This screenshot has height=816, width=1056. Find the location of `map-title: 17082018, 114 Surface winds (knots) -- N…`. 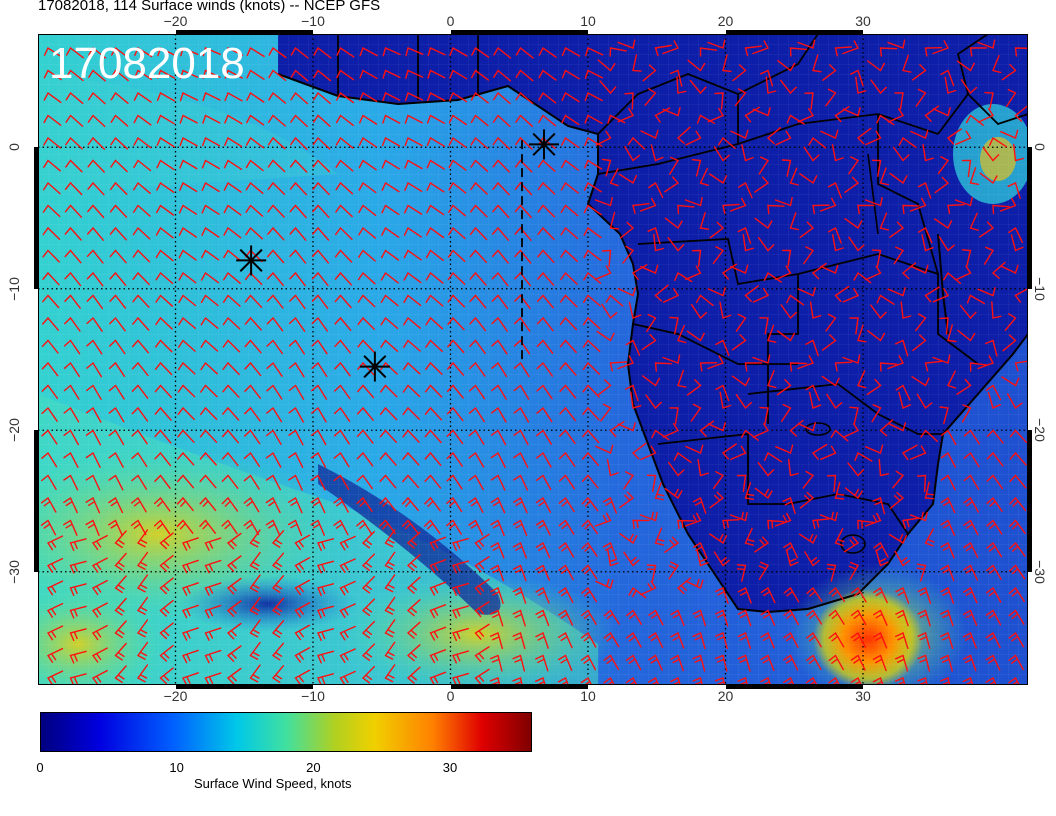

map-title: 17082018, 114 Surface winds (knots) -- N… is located at coordinates (209, 7).